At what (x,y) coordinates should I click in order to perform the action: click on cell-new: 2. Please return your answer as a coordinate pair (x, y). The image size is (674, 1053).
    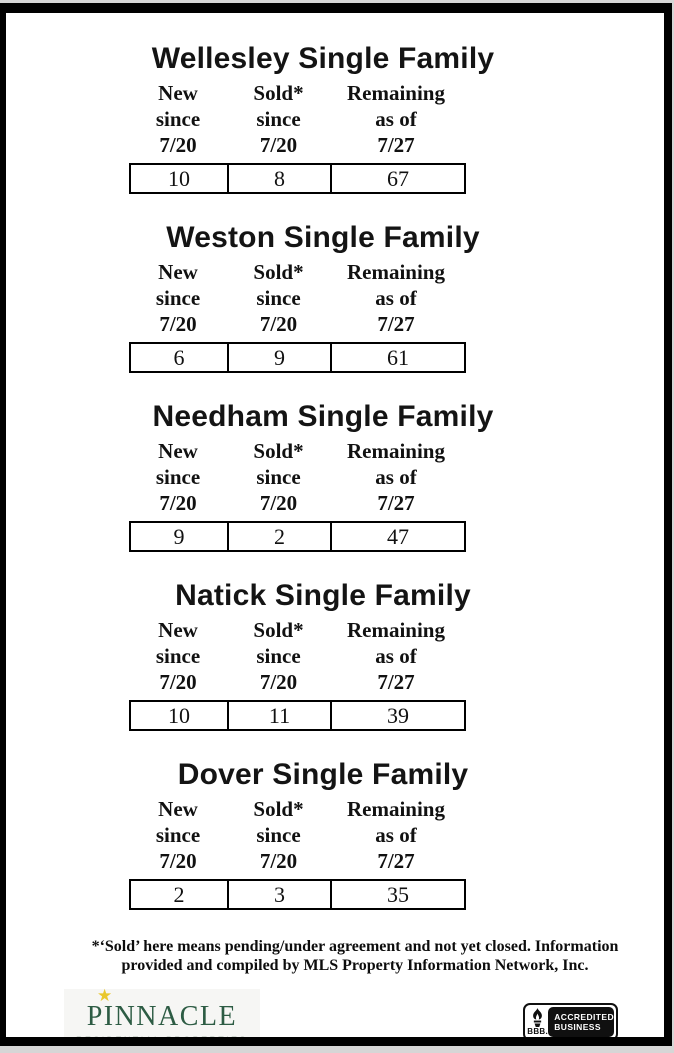
    Looking at the image, I should click on (180, 894).